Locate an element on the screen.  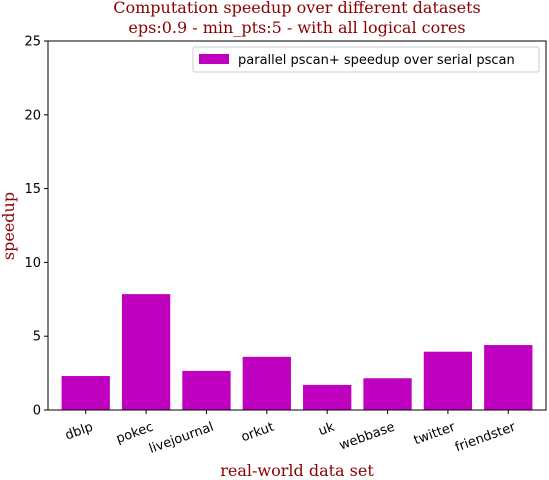
bar-friendster is located at coordinates (508, 377).